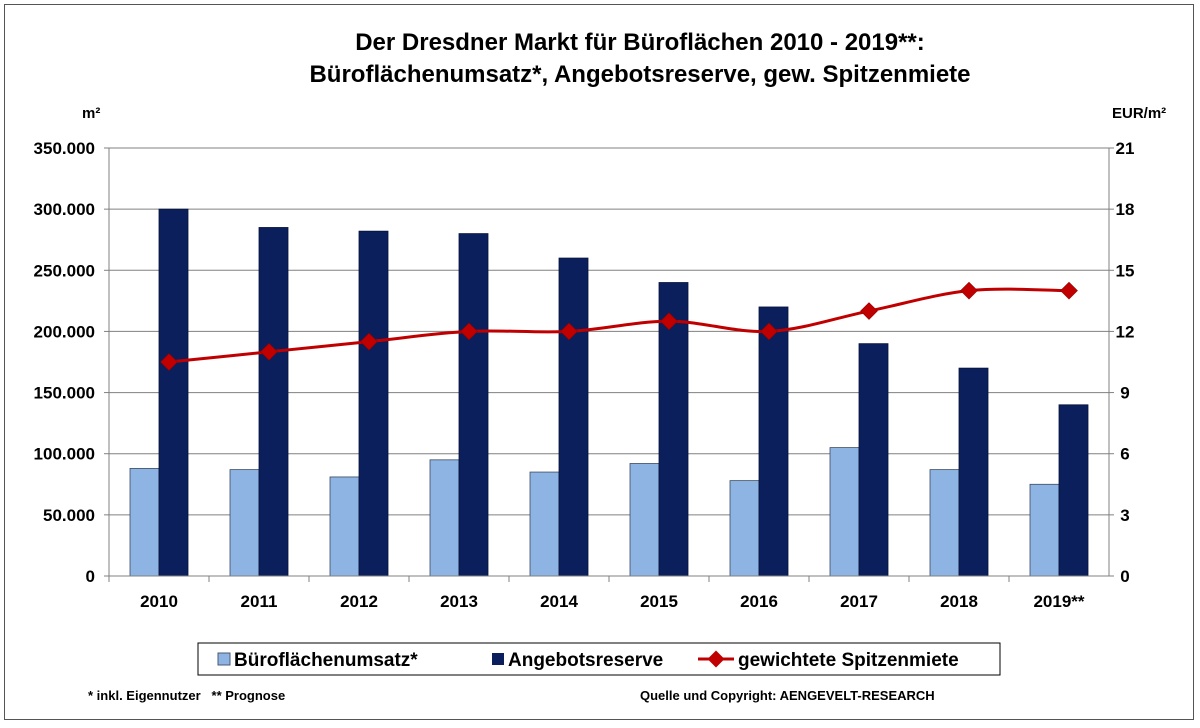 This screenshot has height=728, width=1200. Describe the element at coordinates (1124, 454) in the screenshot. I see `y-right-tick-label: 6` at that location.